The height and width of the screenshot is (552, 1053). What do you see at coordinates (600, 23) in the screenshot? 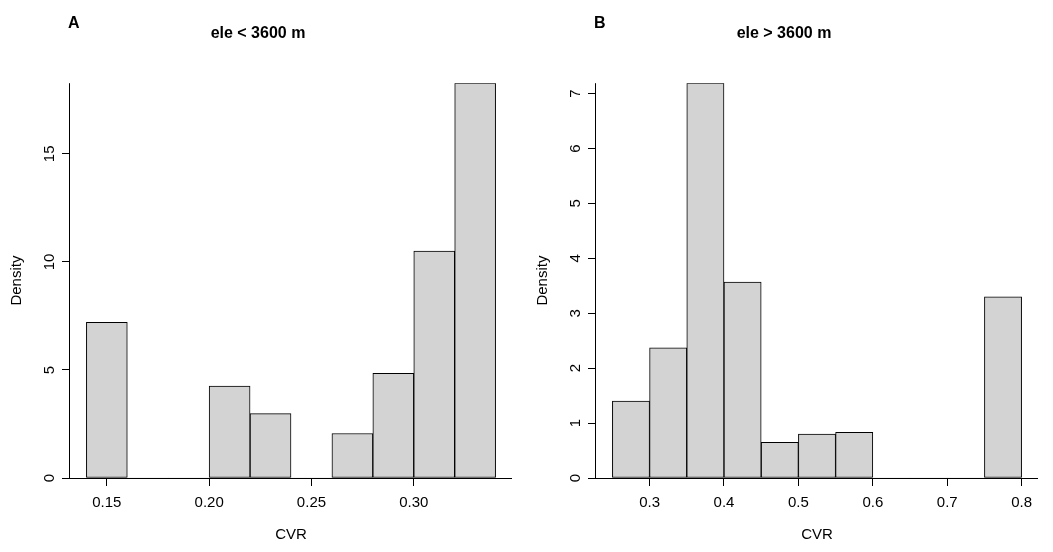
I see `text: B` at bounding box center [600, 23].